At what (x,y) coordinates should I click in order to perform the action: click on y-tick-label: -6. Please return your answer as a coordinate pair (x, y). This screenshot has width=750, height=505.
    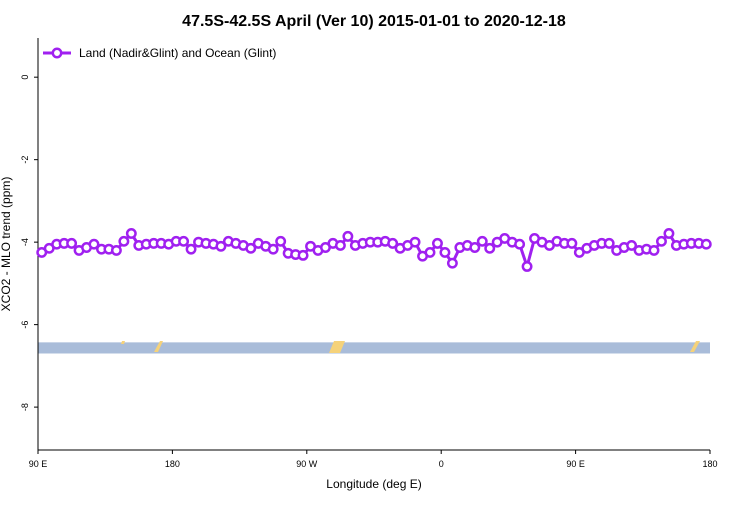
    Looking at the image, I should click on (25, 325).